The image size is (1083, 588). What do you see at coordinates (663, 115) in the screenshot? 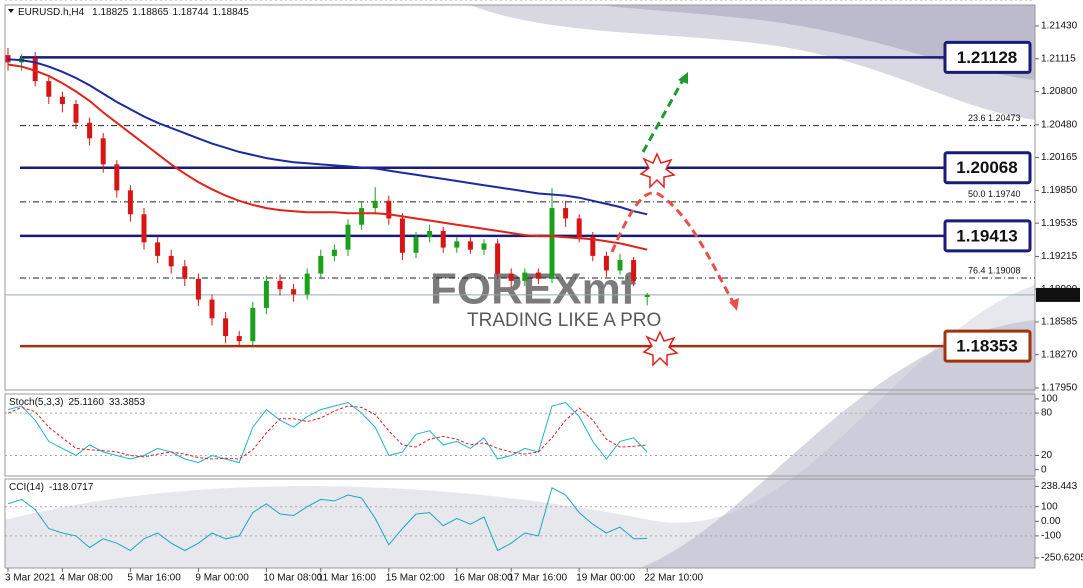
I see `up-arrow` at bounding box center [663, 115].